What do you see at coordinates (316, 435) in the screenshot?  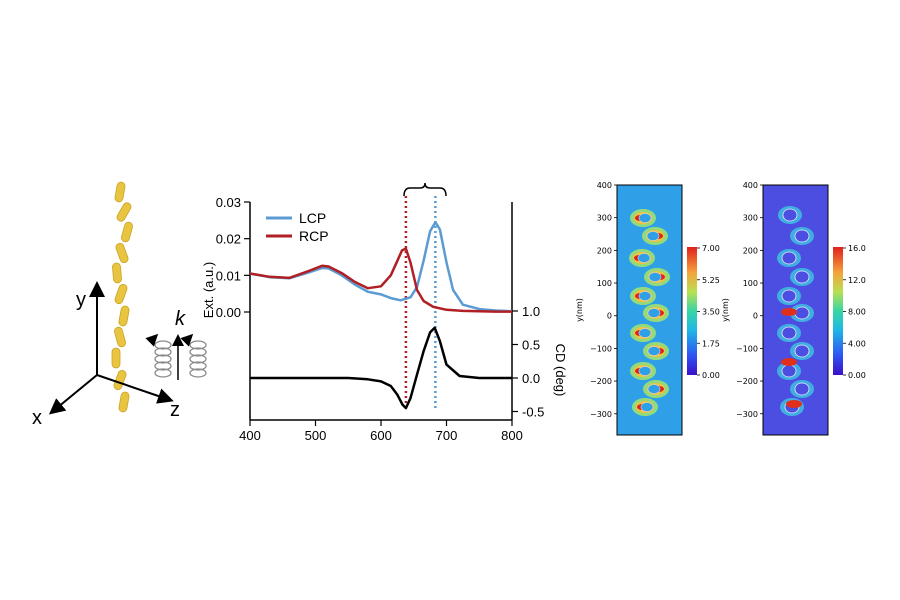 I see `x-tick-label: 500` at bounding box center [316, 435].